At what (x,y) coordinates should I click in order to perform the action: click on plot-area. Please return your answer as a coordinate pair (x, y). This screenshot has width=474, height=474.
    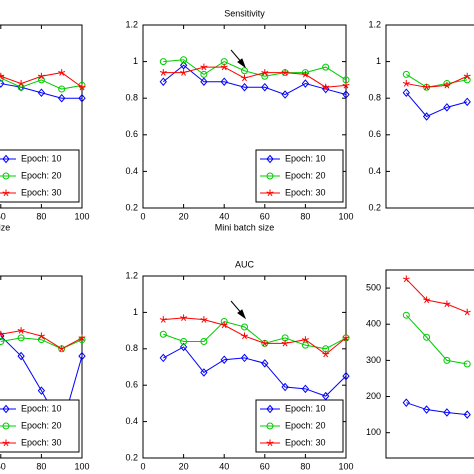
    Looking at the image, I should click on (429, 364).